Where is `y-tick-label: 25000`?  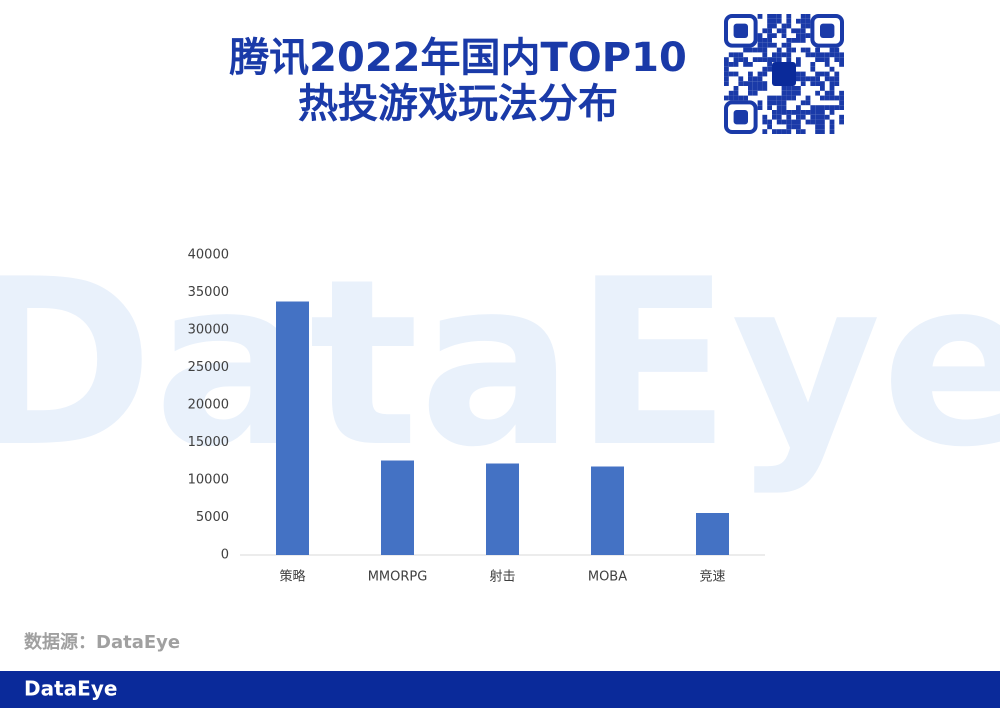 y-tick-label: 25000 is located at coordinates (208, 367).